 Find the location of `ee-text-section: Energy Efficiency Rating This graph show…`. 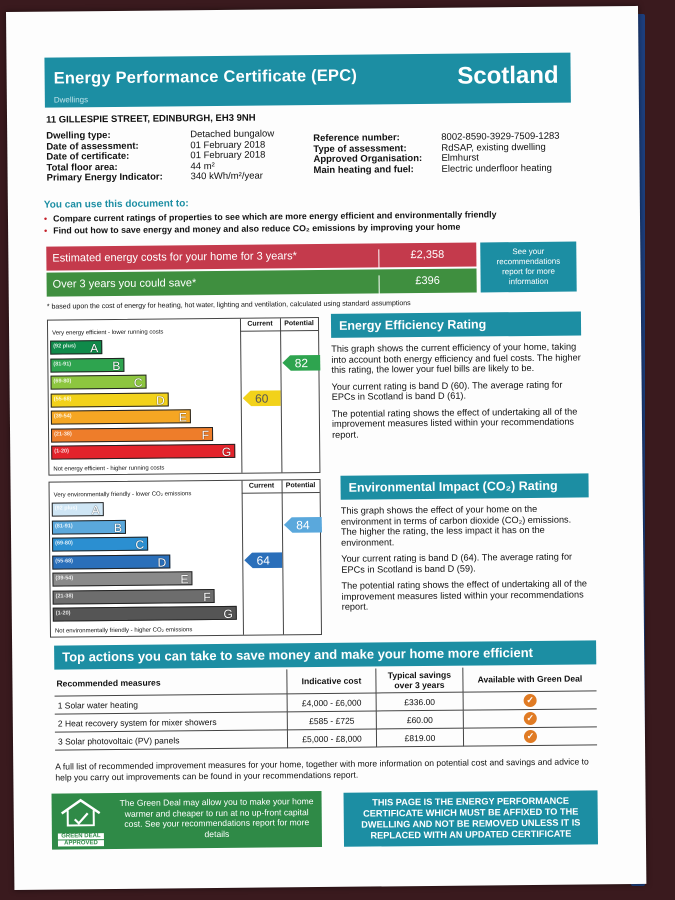

ee-text-section: Energy Efficiency Rating This graph show… is located at coordinates (456, 375).